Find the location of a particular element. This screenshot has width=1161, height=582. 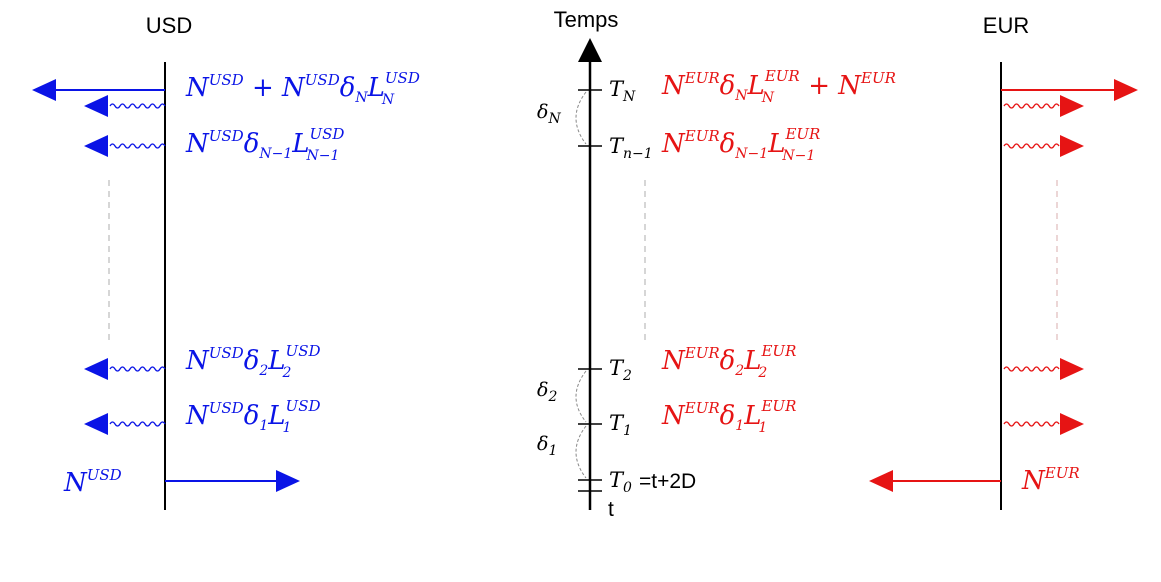

eur-formula-Tn1: NEURδN−1LEUR N−1 is located at coordinates (740, 144).